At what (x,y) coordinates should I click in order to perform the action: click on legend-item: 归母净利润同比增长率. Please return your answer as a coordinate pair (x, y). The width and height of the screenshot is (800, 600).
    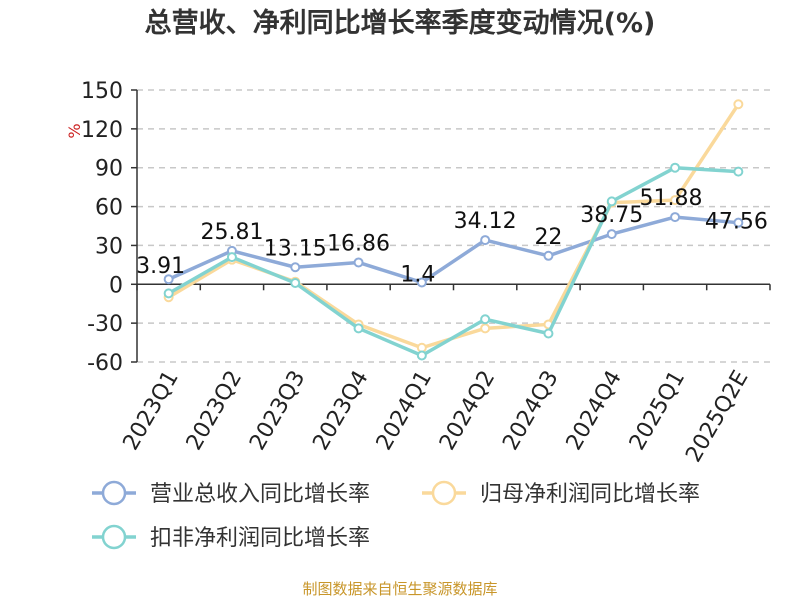
    Looking at the image, I should click on (561, 493).